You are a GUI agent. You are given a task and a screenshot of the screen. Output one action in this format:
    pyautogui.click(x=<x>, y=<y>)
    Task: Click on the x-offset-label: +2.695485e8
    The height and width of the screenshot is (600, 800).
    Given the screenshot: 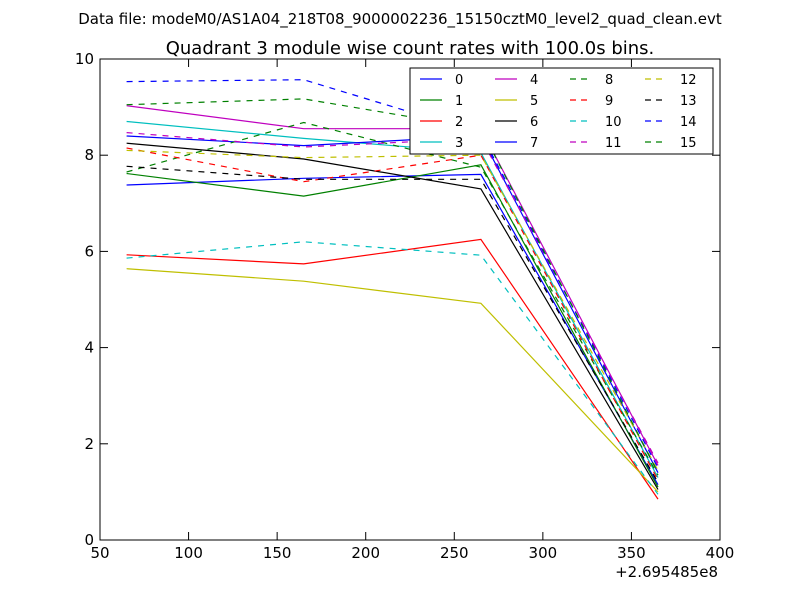 What is the action you would take?
    pyautogui.click(x=666, y=572)
    